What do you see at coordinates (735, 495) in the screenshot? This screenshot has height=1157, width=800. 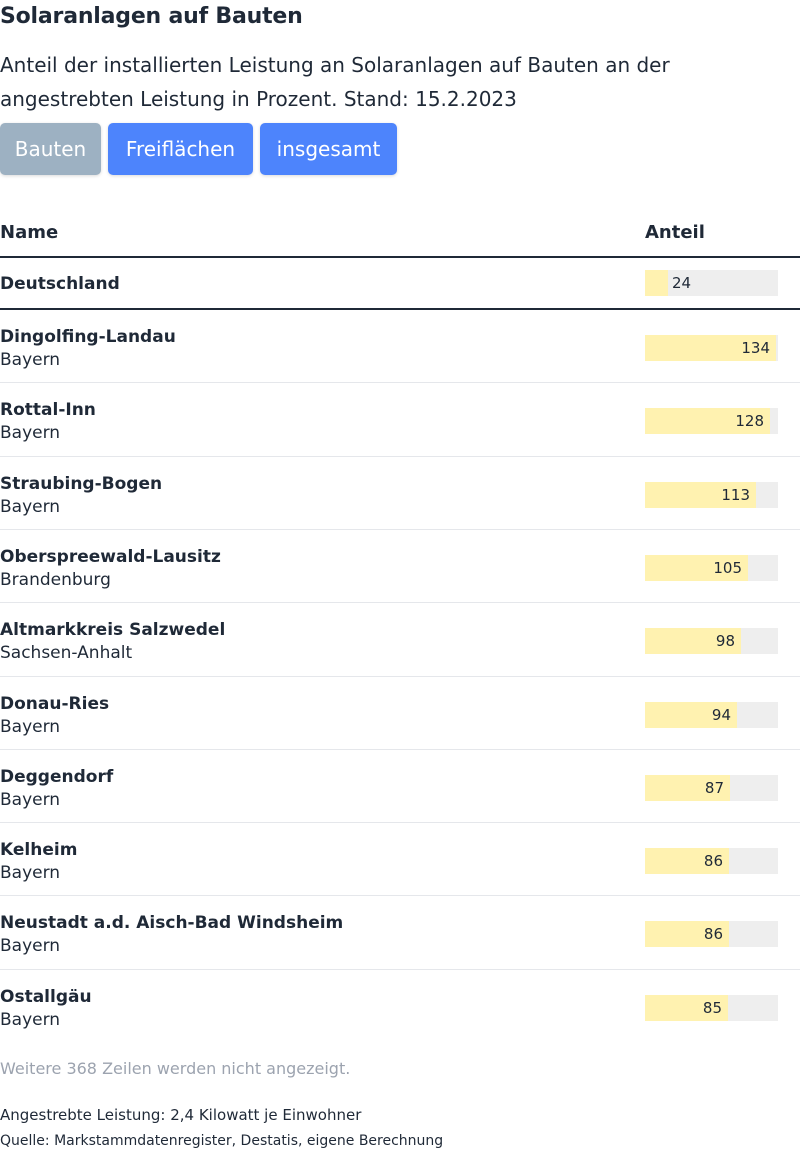 I see `bar-value-label: 113` at bounding box center [735, 495].